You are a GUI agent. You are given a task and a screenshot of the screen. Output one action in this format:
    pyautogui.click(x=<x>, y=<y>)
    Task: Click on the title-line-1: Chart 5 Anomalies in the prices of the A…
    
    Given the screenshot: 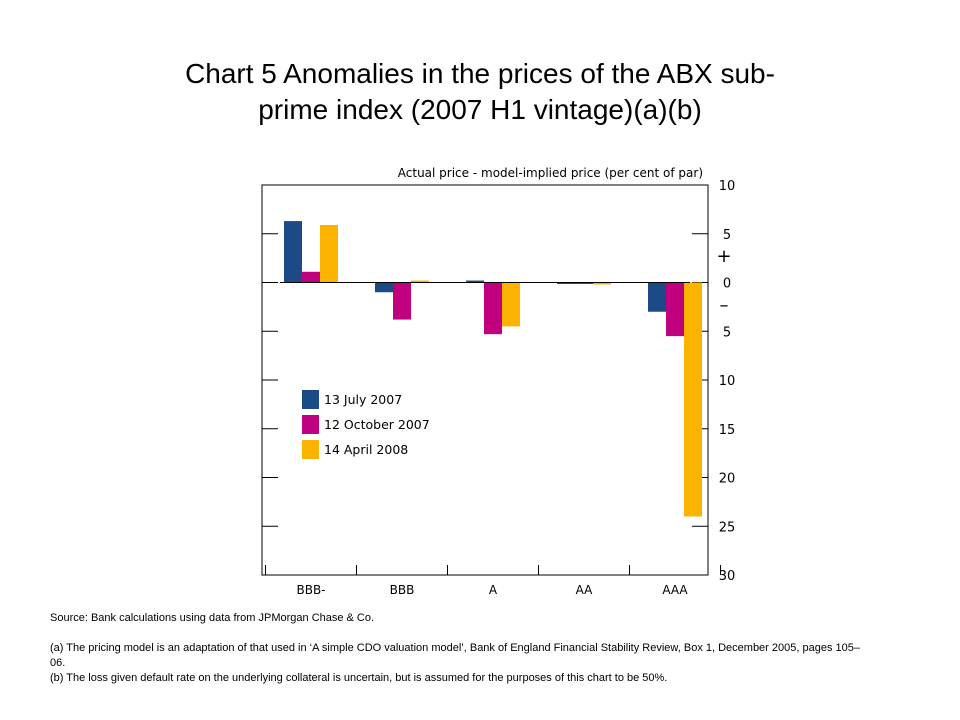 What is the action you would take?
    pyautogui.click(x=480, y=73)
    